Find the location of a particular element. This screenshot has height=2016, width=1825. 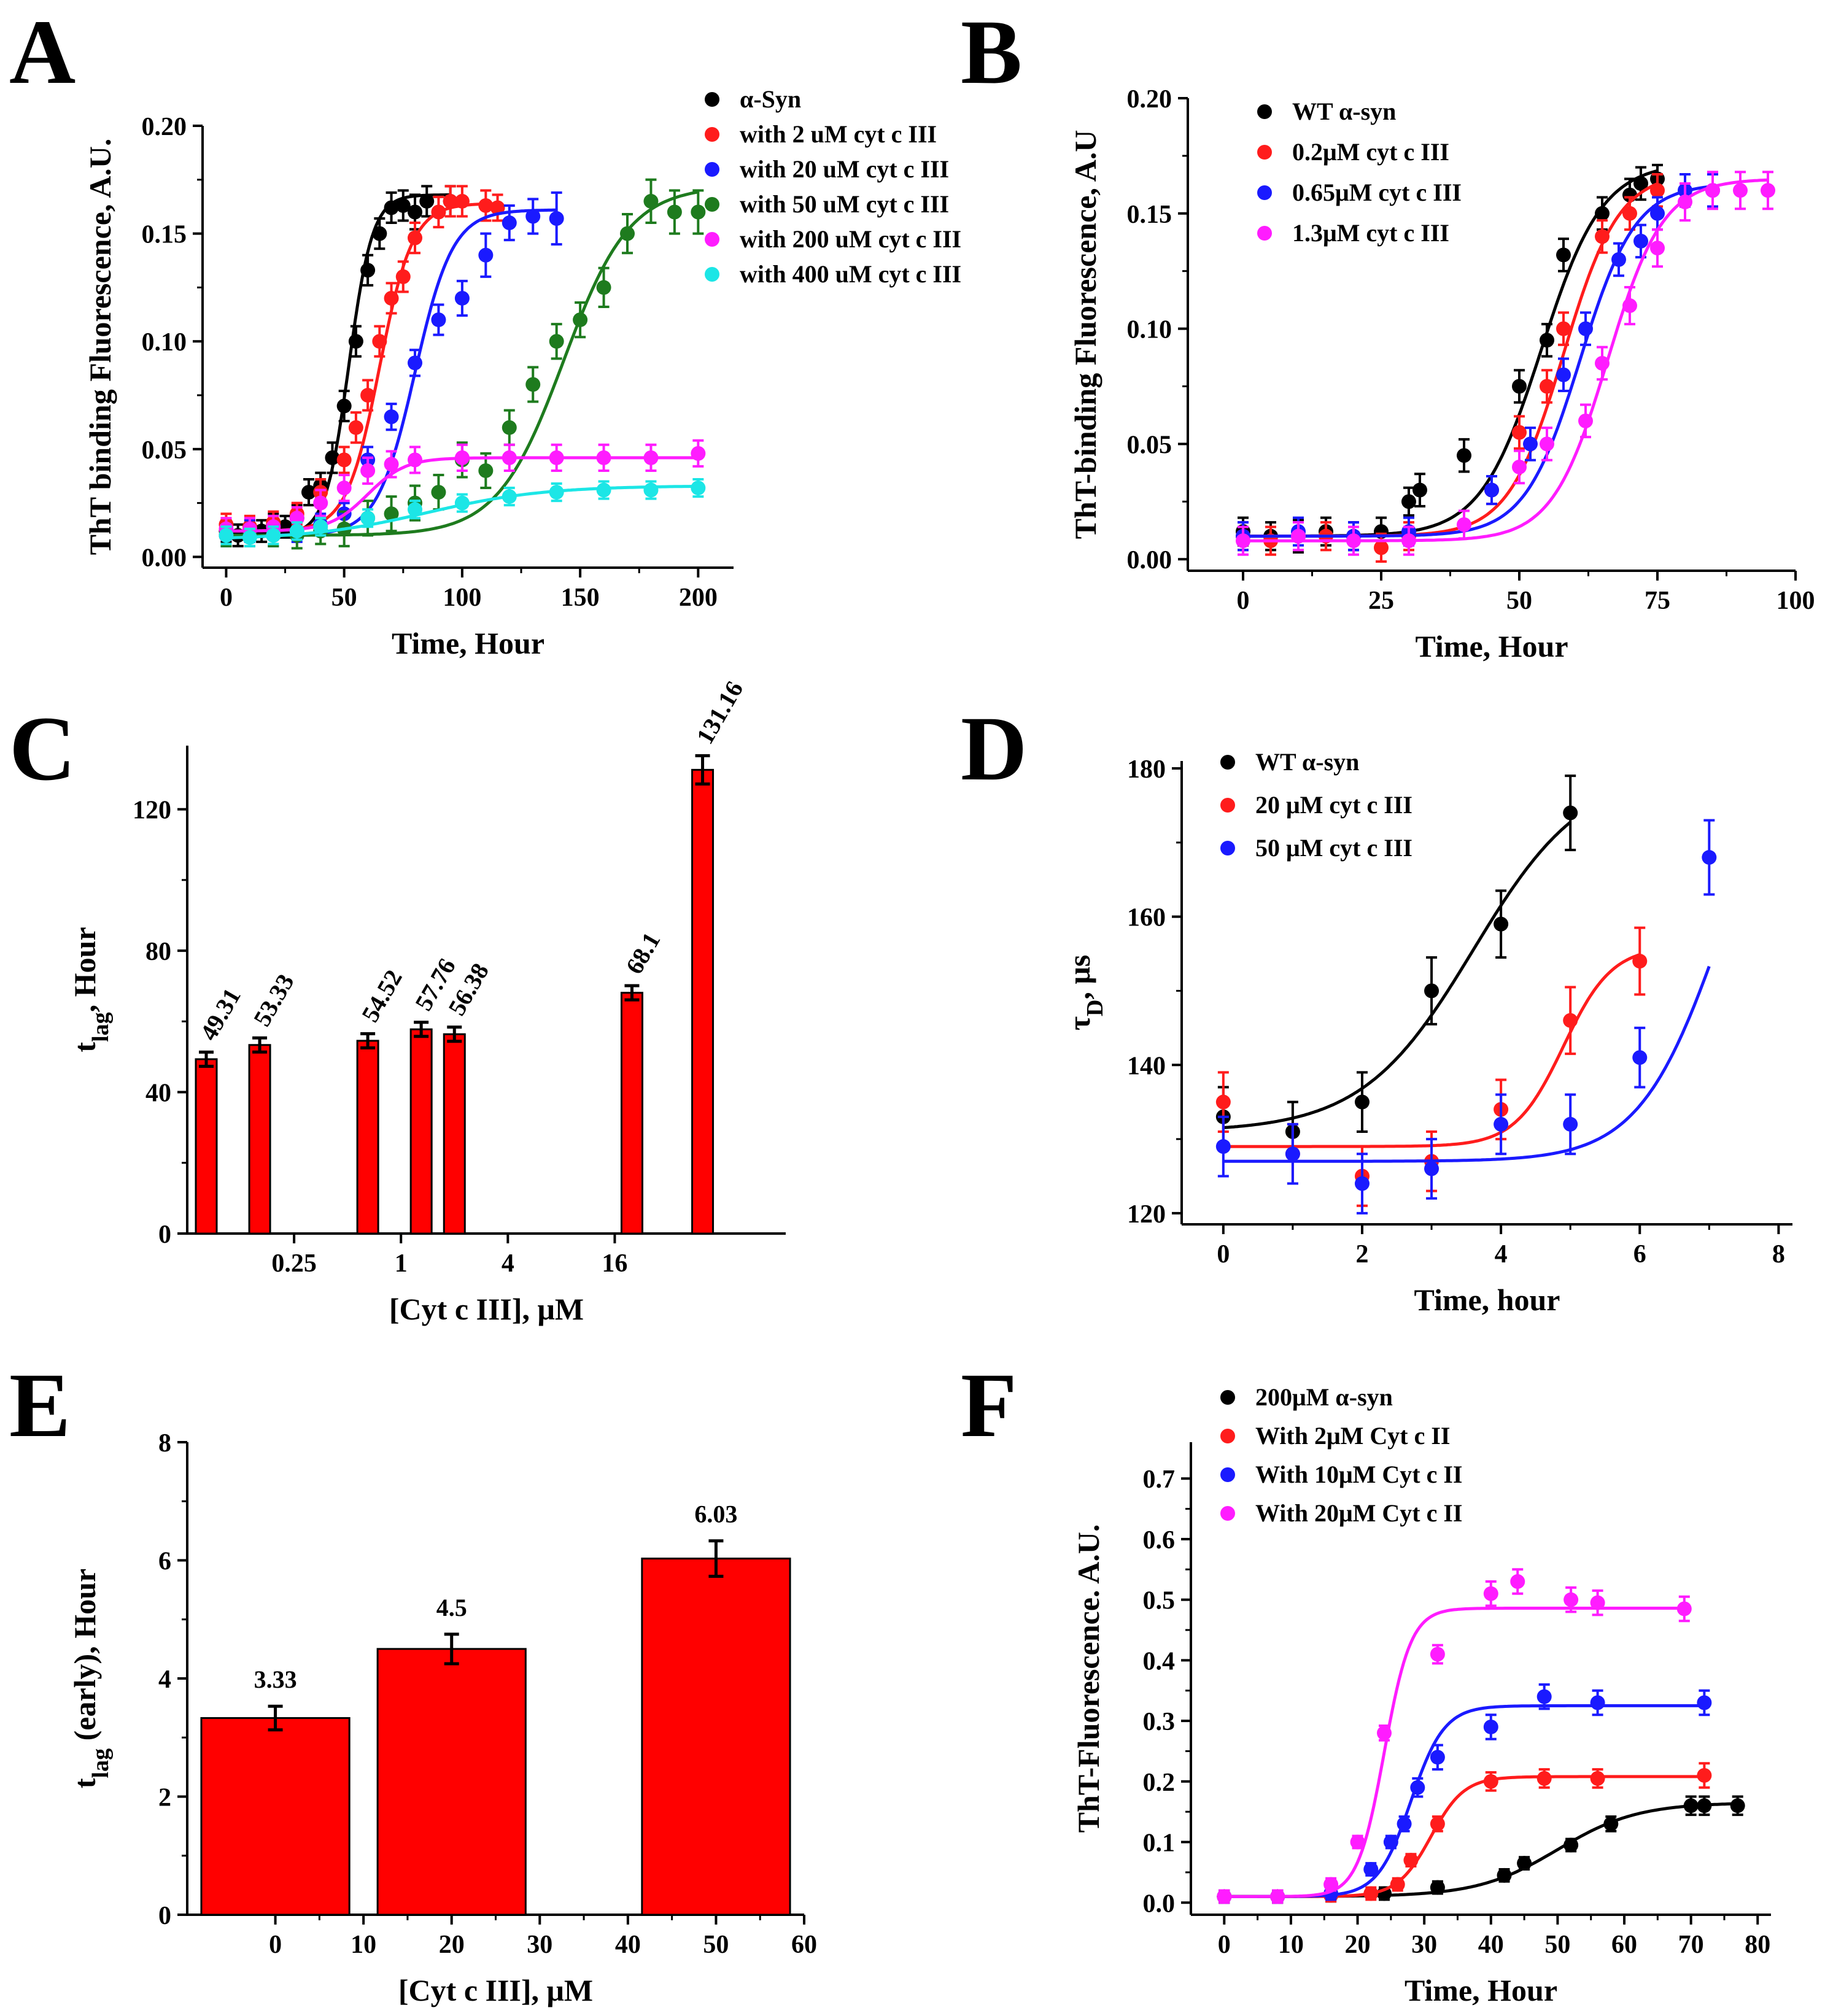

y-tick-label: 0.6 is located at coordinates (1159, 1540).